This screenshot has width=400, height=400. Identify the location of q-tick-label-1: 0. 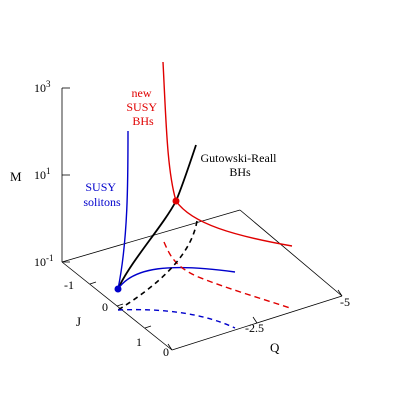
(166, 352).